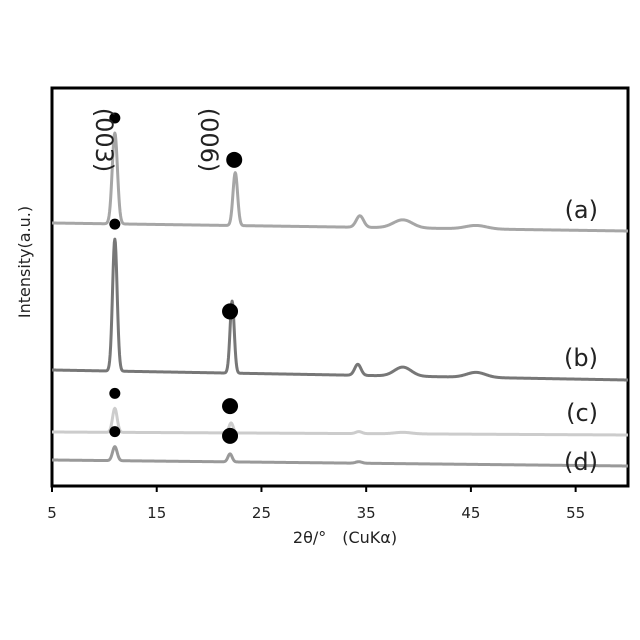  Describe the element at coordinates (176, 278) in the screenshot. I see `peak-markers` at that location.